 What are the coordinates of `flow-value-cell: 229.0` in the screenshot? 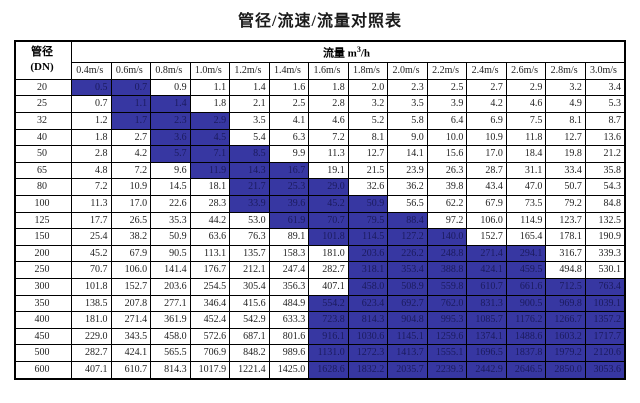 It's located at (91, 336).